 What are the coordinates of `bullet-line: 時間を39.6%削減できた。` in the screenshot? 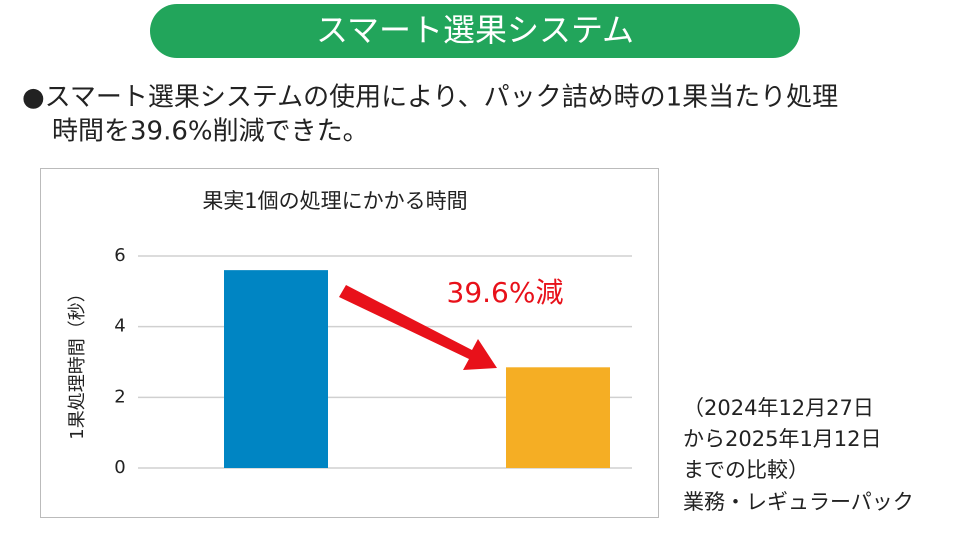 It's located at (210, 132).